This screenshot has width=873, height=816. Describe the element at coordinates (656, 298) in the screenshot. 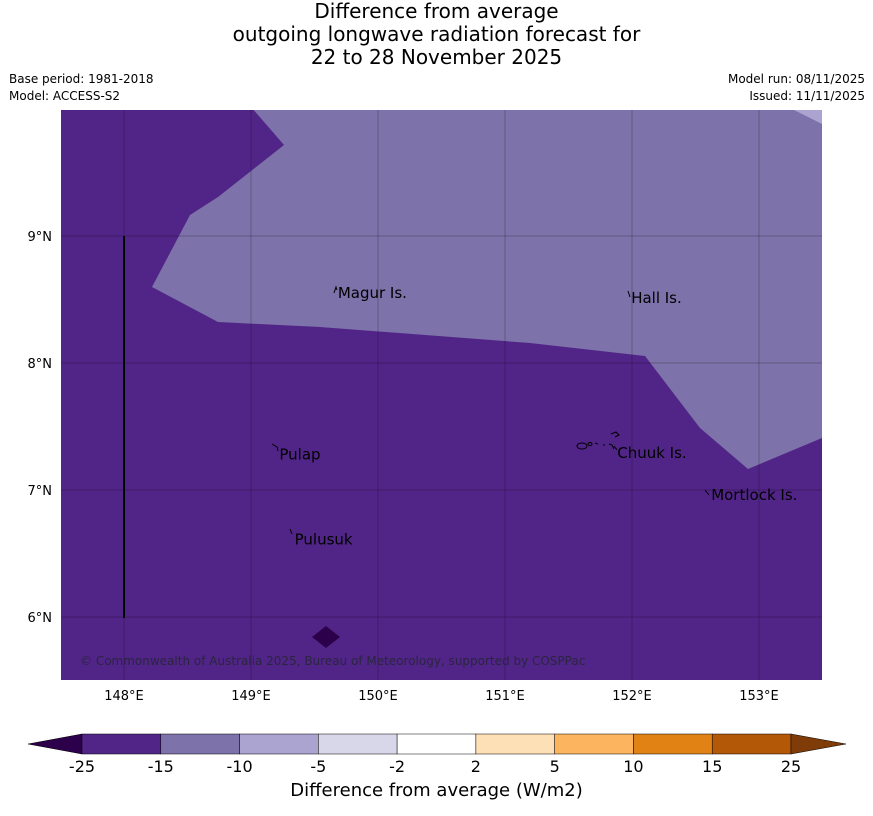

I see `place-label: Hall Is.` at that location.